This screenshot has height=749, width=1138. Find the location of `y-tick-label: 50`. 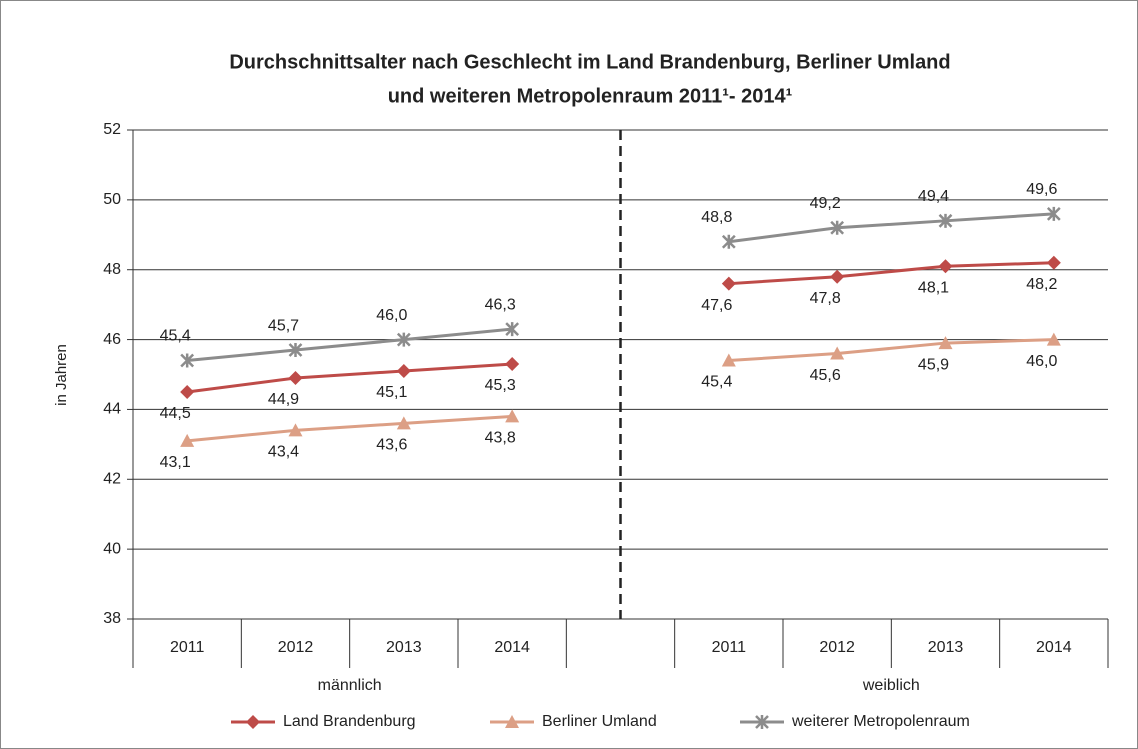

y-tick-label: 50 is located at coordinates (112, 199).